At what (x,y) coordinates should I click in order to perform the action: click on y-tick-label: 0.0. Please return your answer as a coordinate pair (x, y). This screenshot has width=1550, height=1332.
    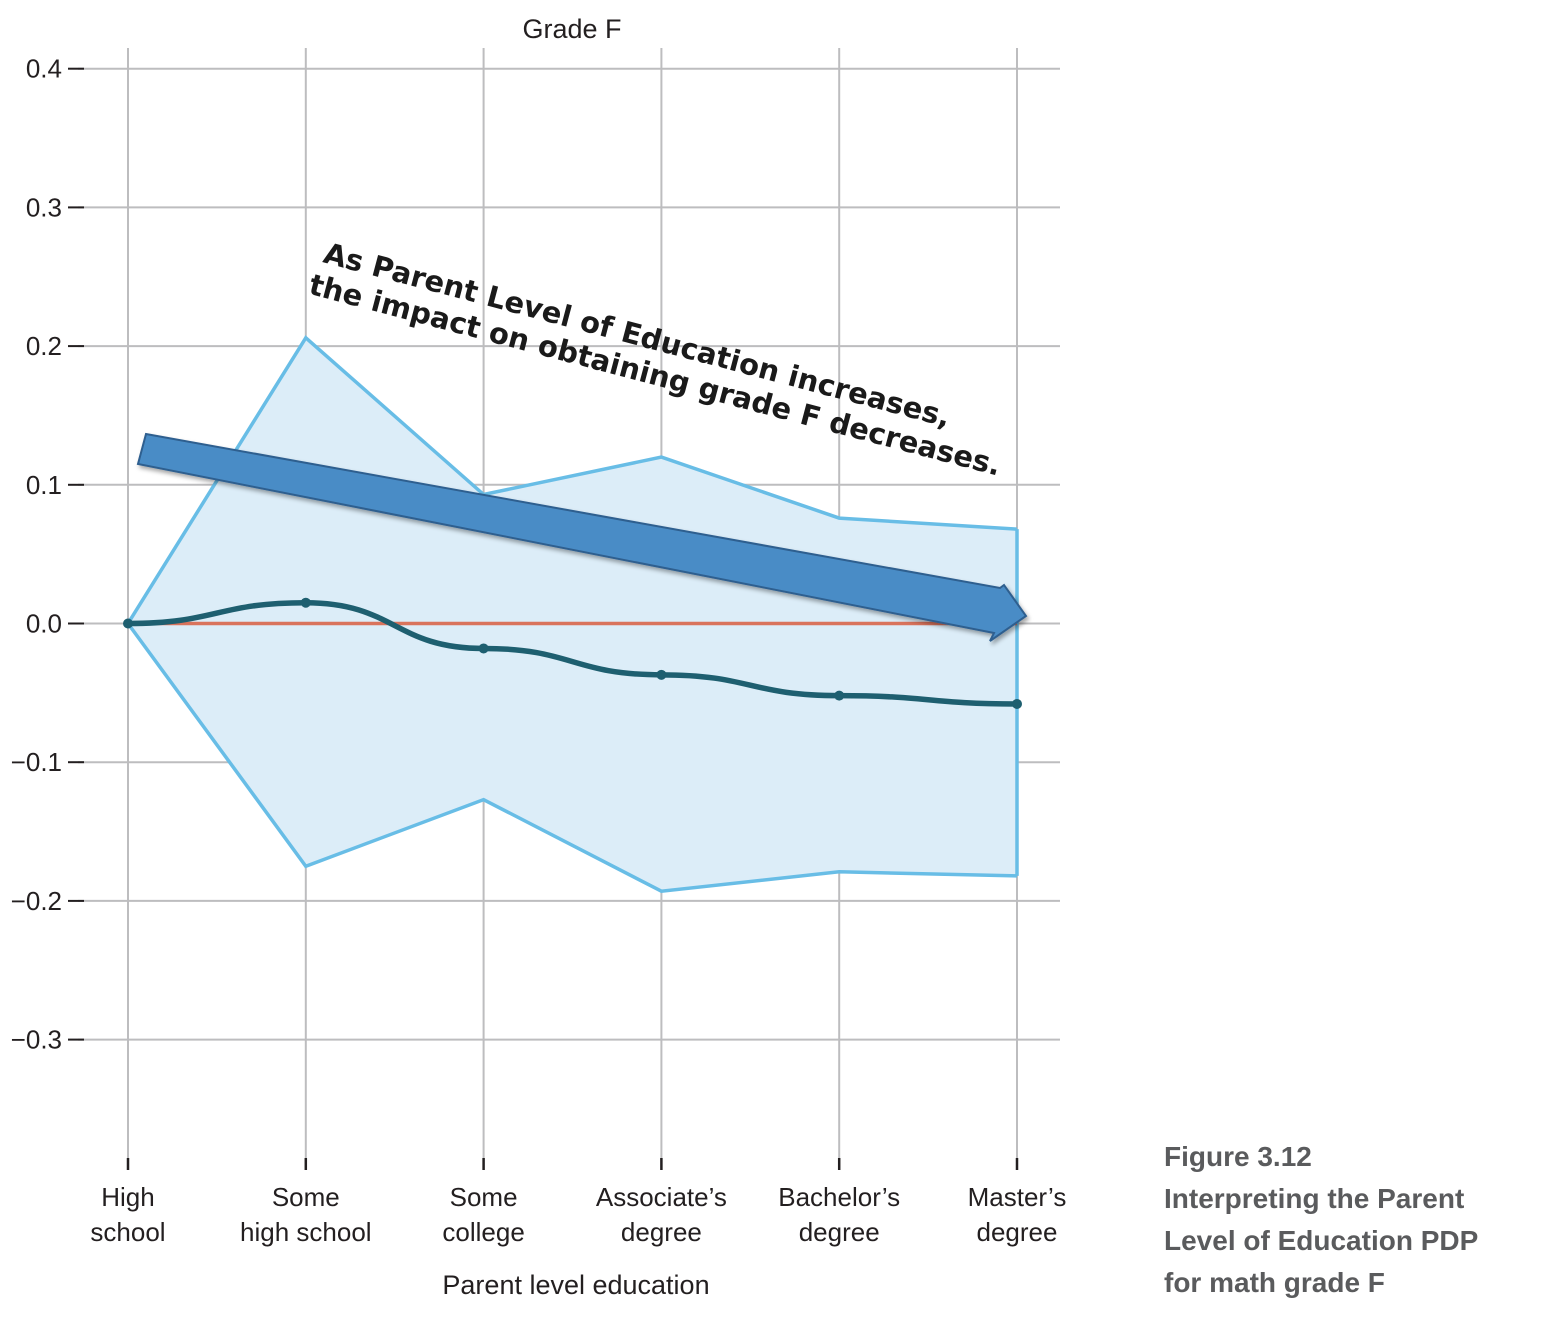
    Looking at the image, I should click on (44, 624).